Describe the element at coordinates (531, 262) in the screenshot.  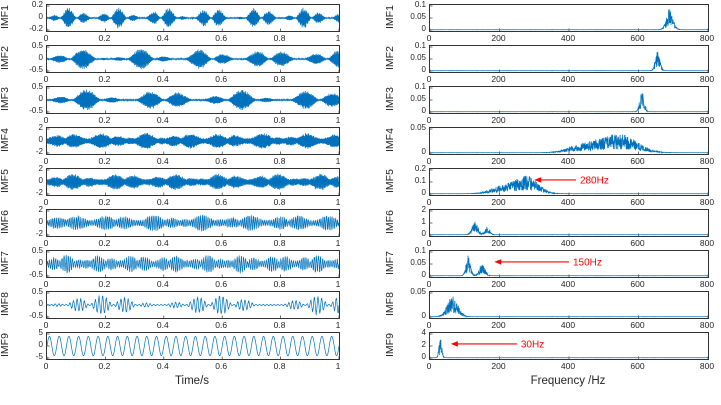
I see `annotation-arrow-icon` at that location.